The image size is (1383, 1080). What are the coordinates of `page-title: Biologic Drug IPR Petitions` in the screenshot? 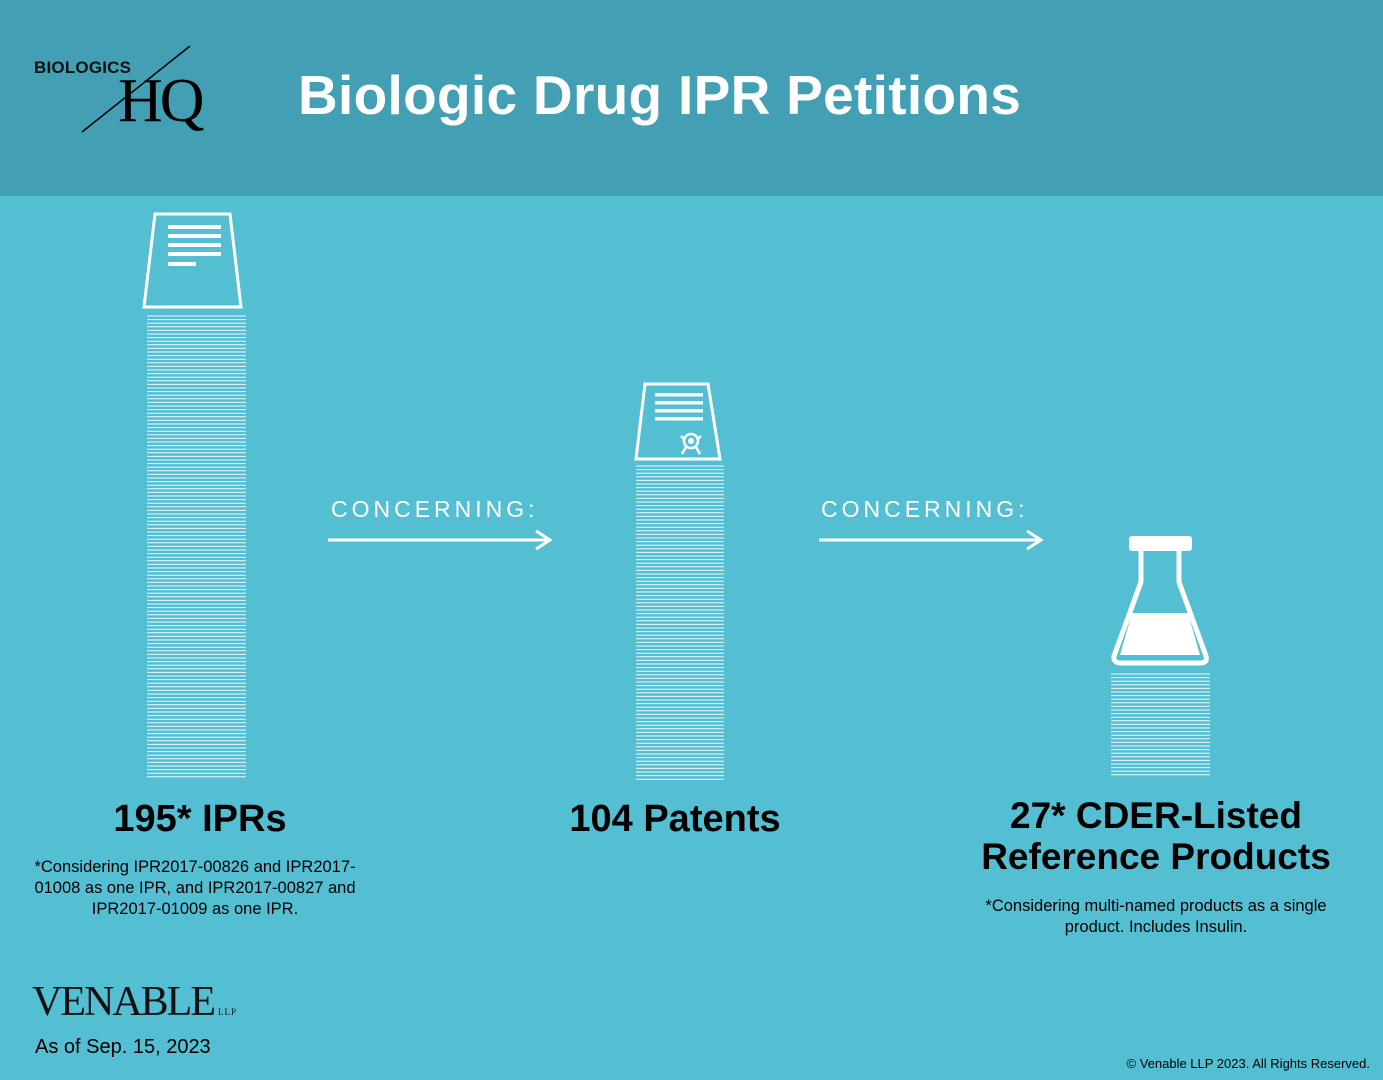 It's located at (660, 95).